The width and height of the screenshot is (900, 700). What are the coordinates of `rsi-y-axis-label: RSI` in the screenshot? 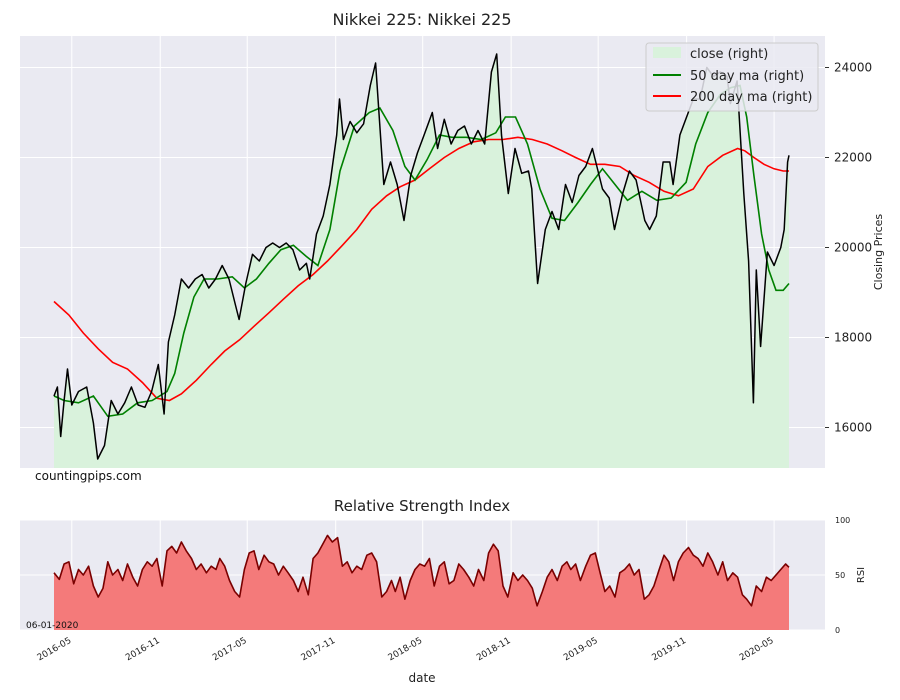 It's located at (861, 575).